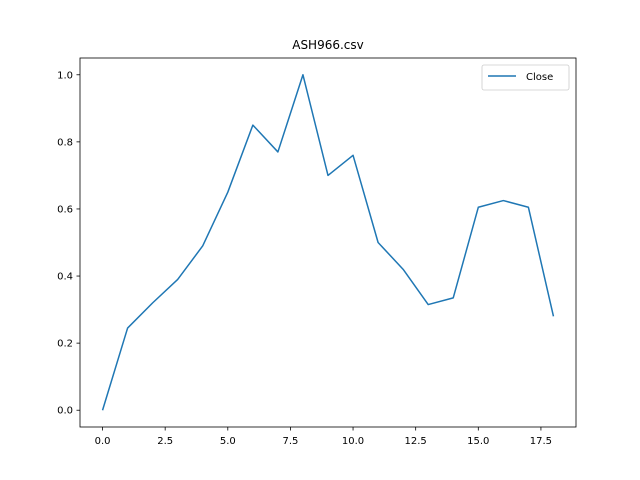  Describe the element at coordinates (65, 411) in the screenshot. I see `y-tick-label: 0.0` at that location.